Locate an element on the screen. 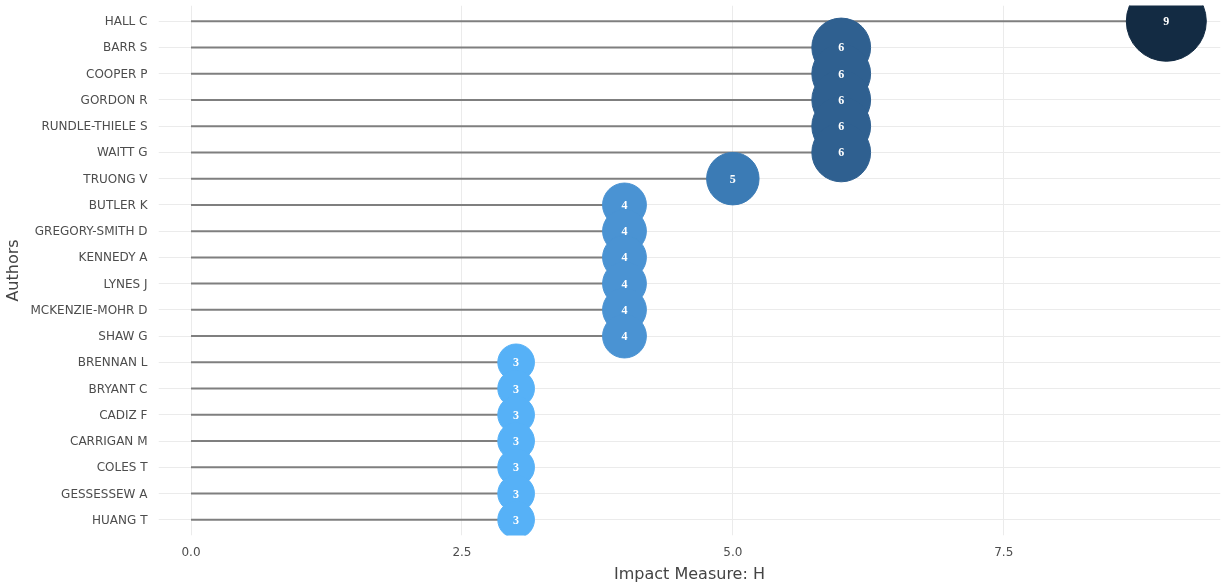 The height and width of the screenshot is (588, 1230). y-tick-label: GORDON R is located at coordinates (114, 99).